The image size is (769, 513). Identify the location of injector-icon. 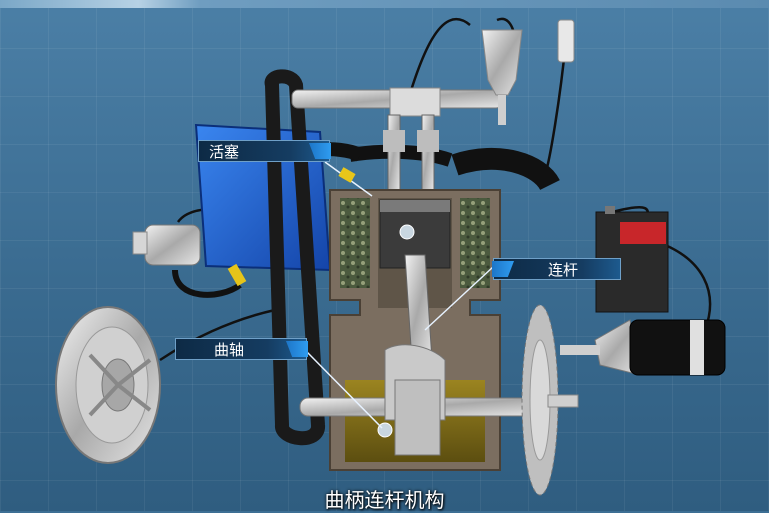
(502, 77).